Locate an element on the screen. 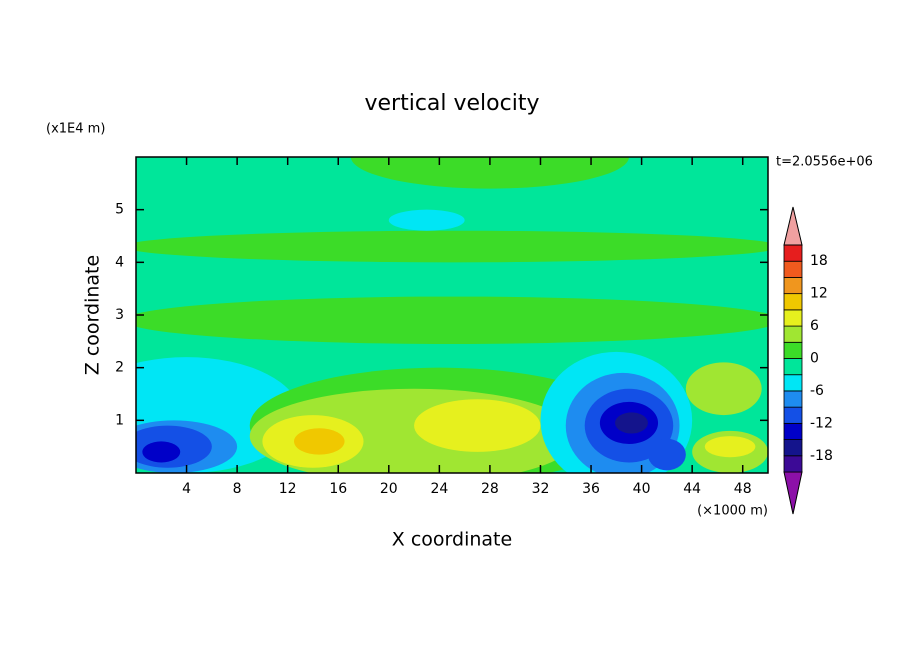  y-tick-label: 1 is located at coordinates (119, 420).